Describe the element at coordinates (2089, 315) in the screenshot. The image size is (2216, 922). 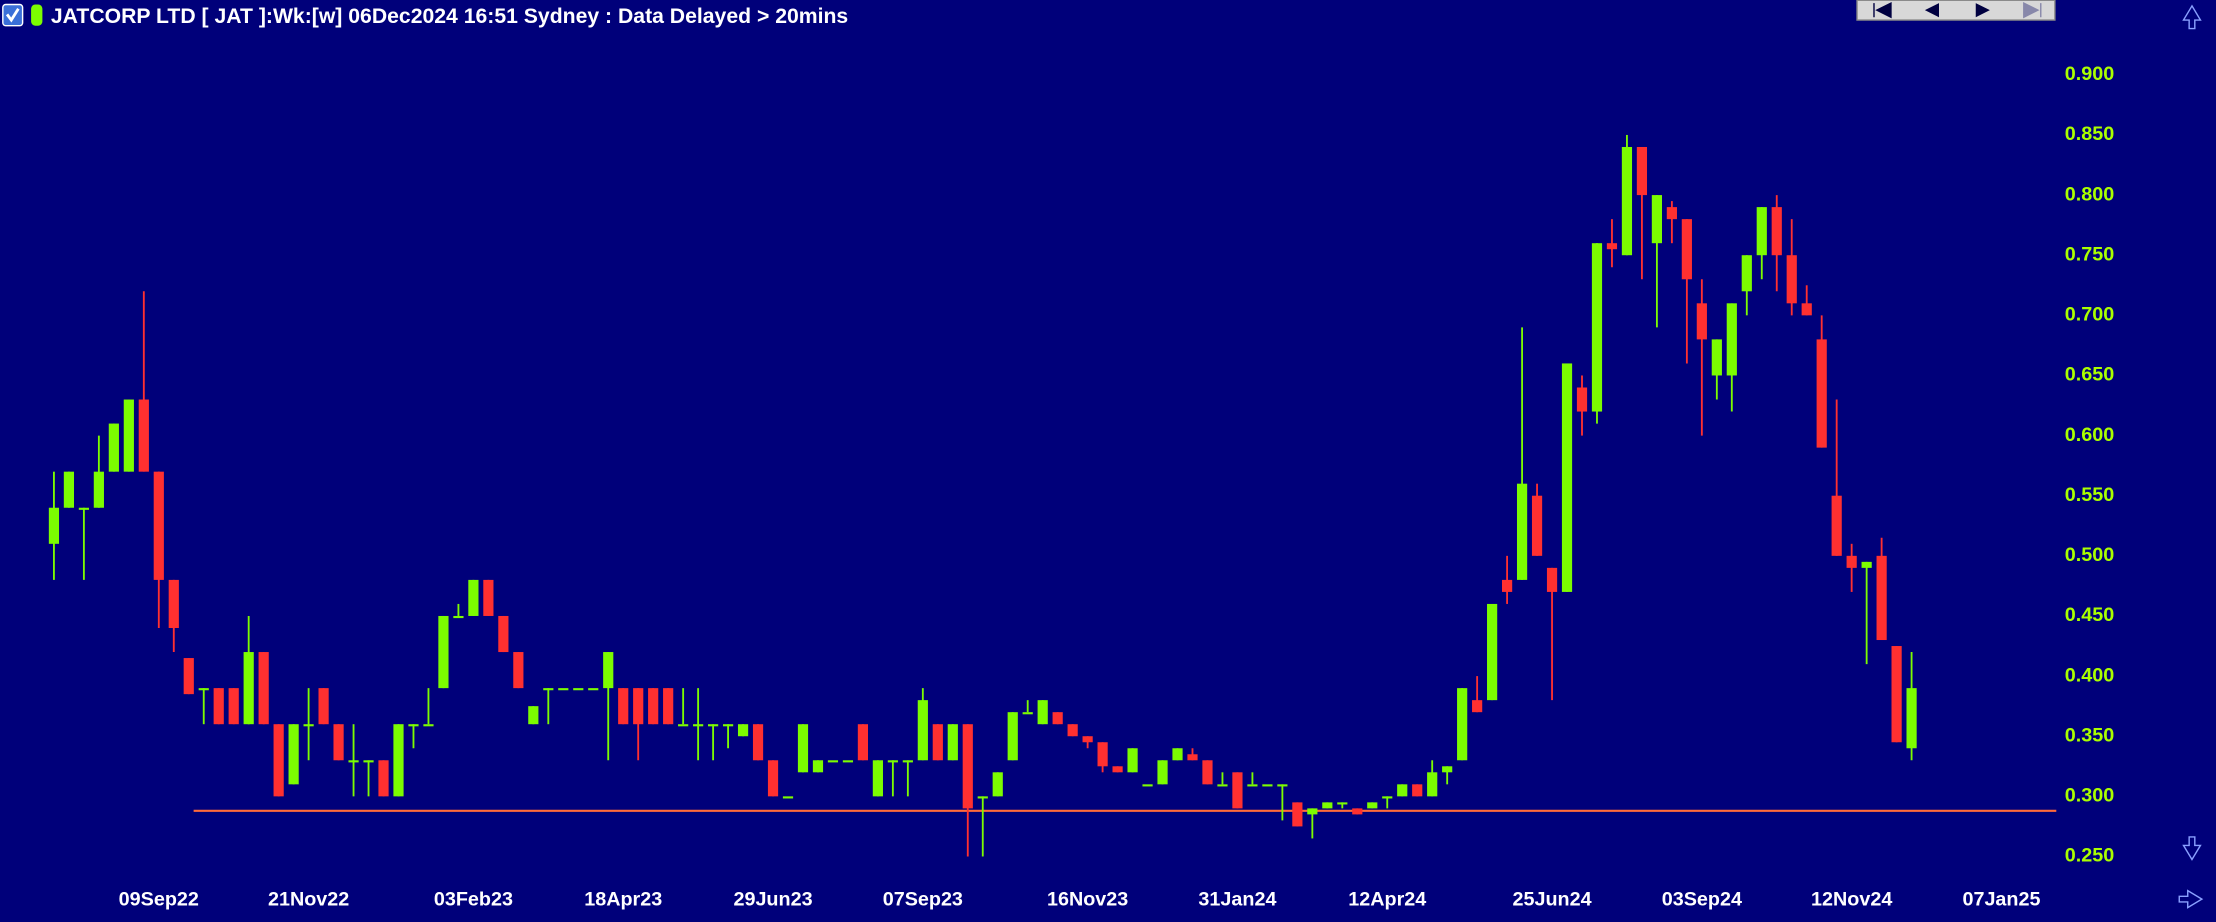
I see `y-tick-label: 0.700` at that location.